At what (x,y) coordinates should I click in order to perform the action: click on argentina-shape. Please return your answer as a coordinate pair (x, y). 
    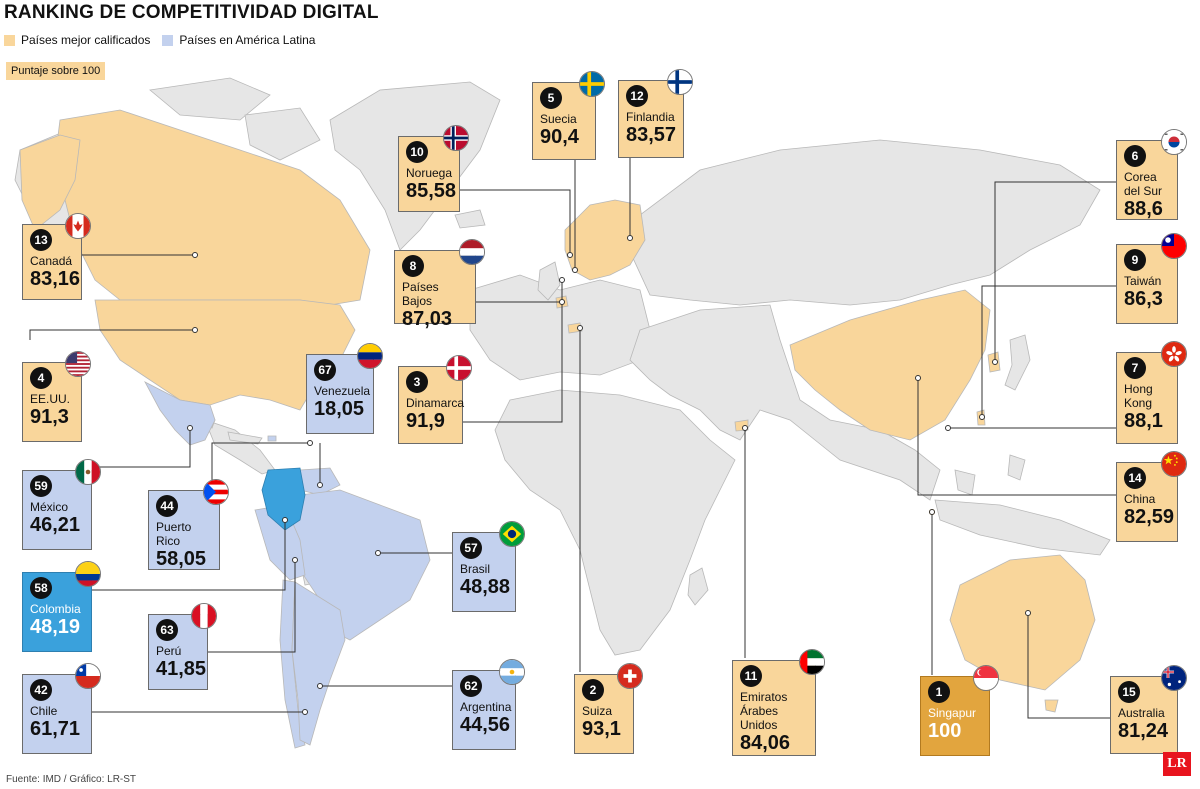
    Looking at the image, I should click on (318, 663).